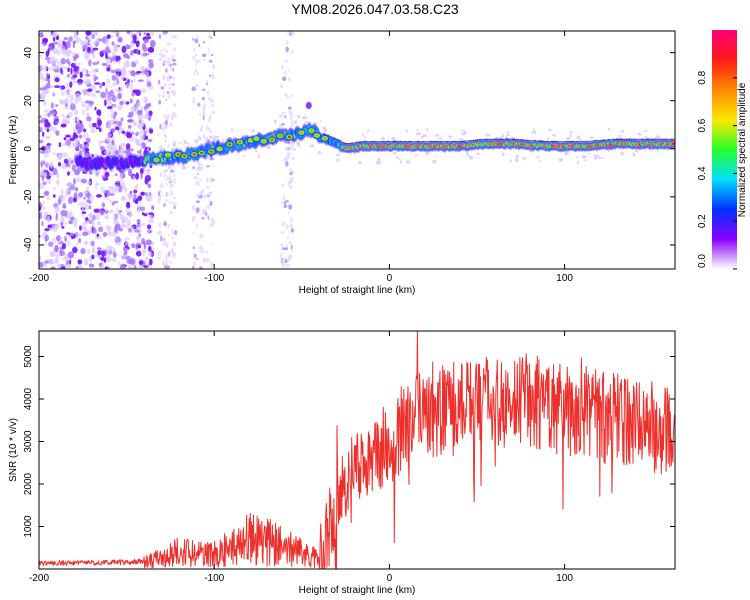 This screenshot has width=750, height=600. What do you see at coordinates (308, 105) in the screenshot?
I see `spectrogram-isolated-blob` at bounding box center [308, 105].